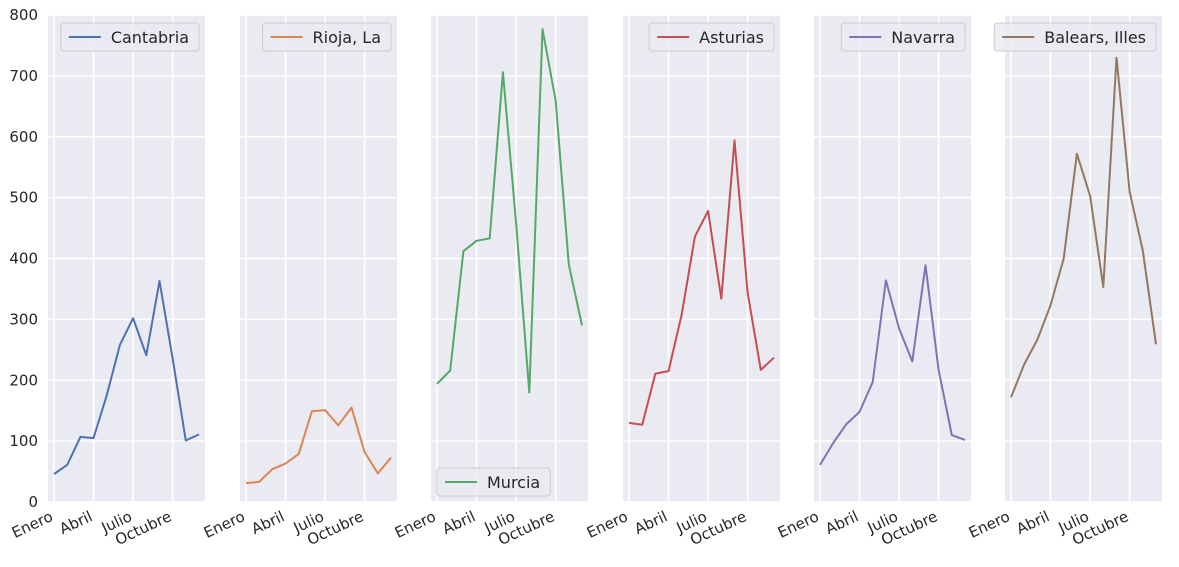  What do you see at coordinates (513, 482) in the screenshot?
I see `legend-label: Murcia` at bounding box center [513, 482].